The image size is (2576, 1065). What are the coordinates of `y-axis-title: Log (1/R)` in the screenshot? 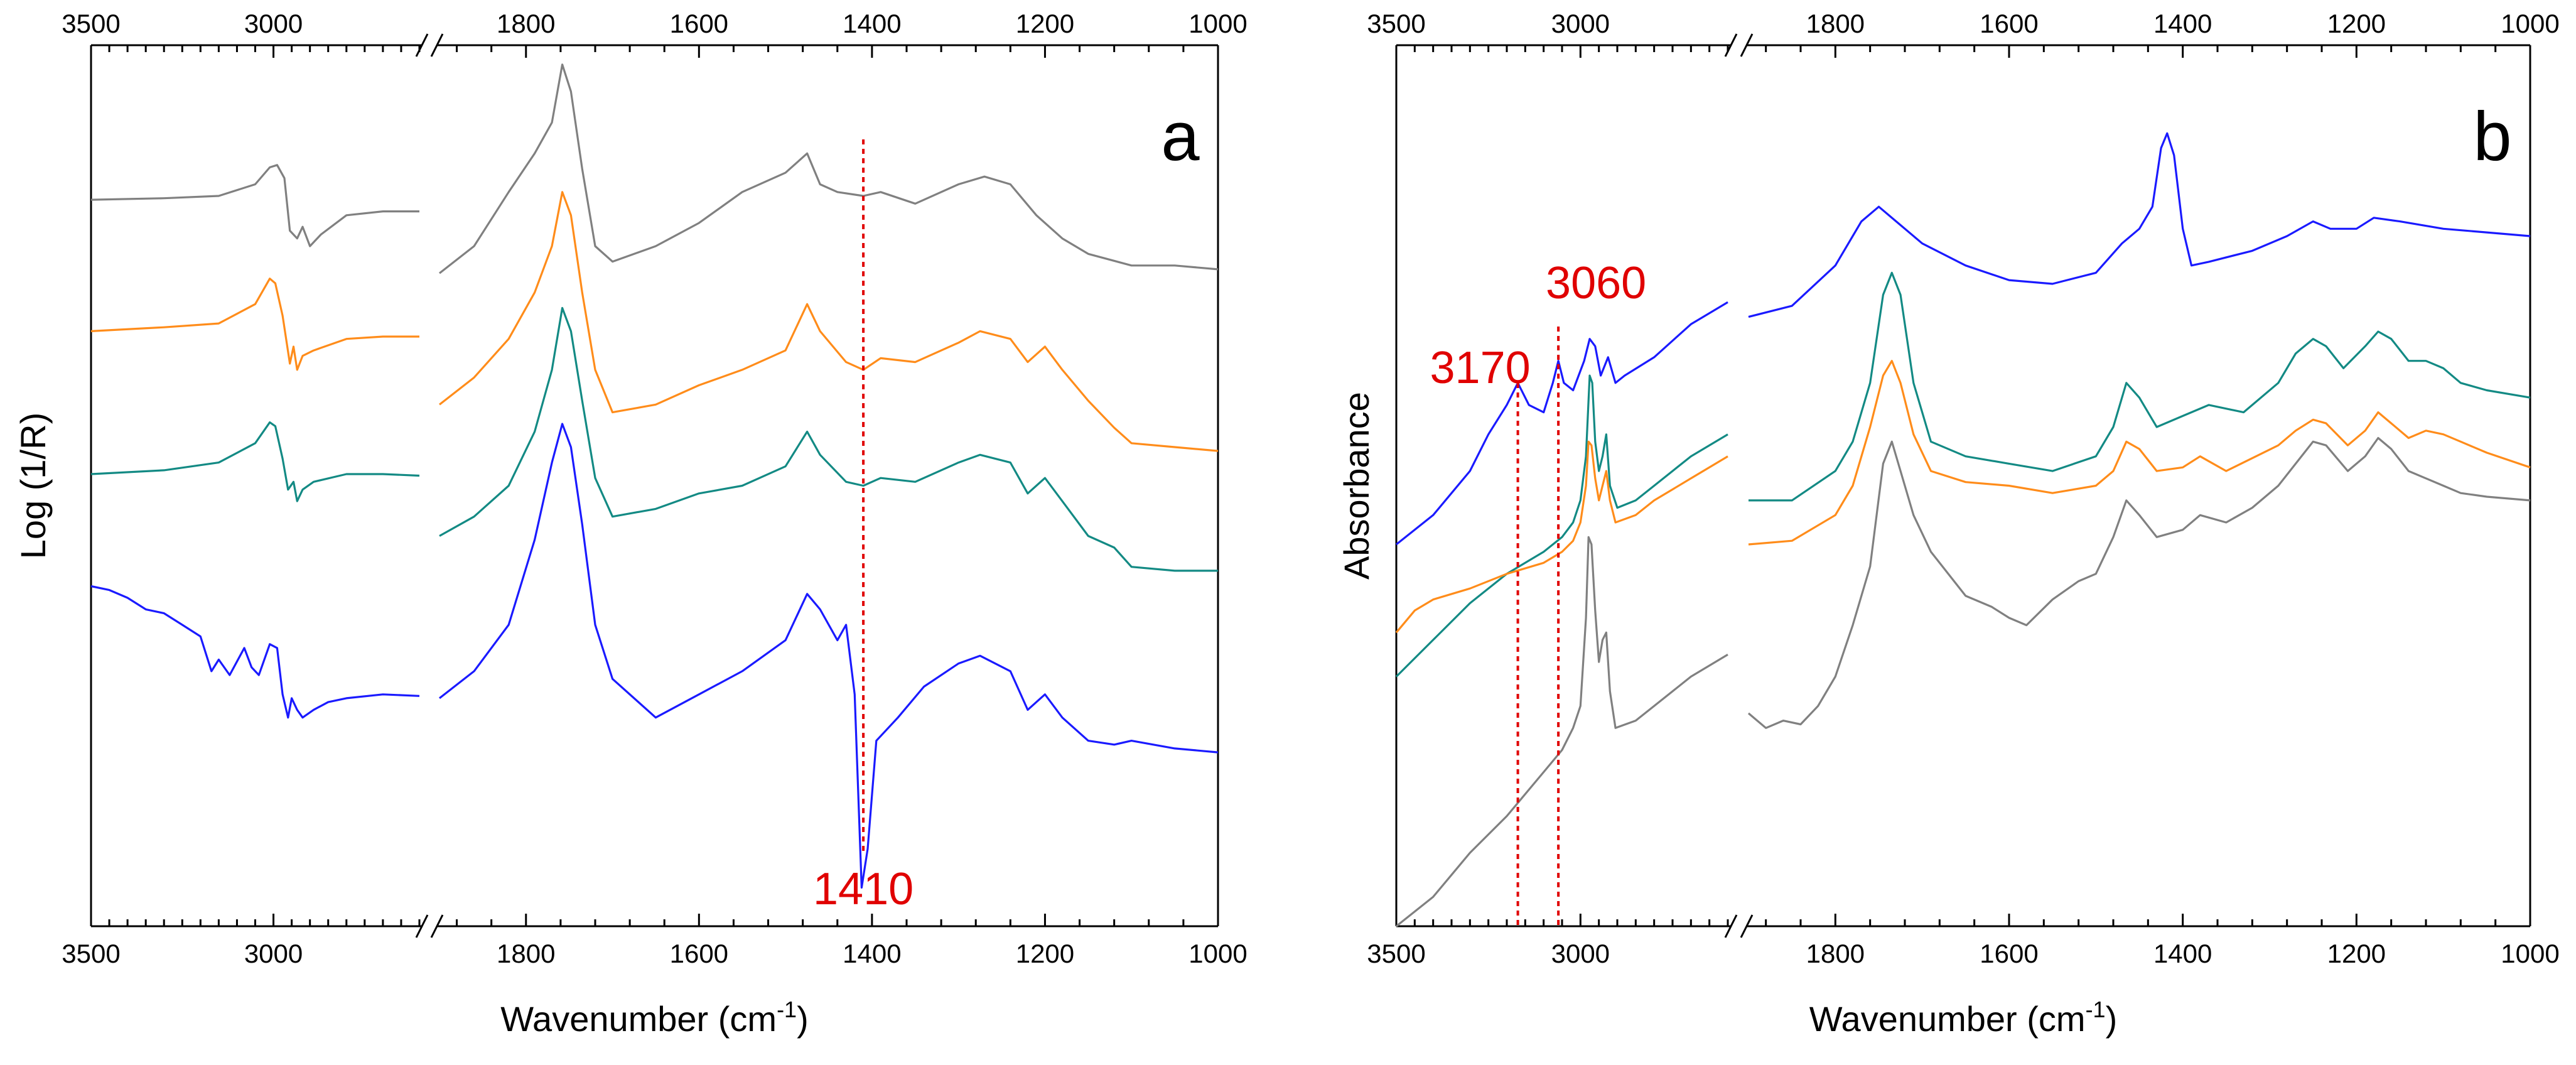 It's located at (33, 486).